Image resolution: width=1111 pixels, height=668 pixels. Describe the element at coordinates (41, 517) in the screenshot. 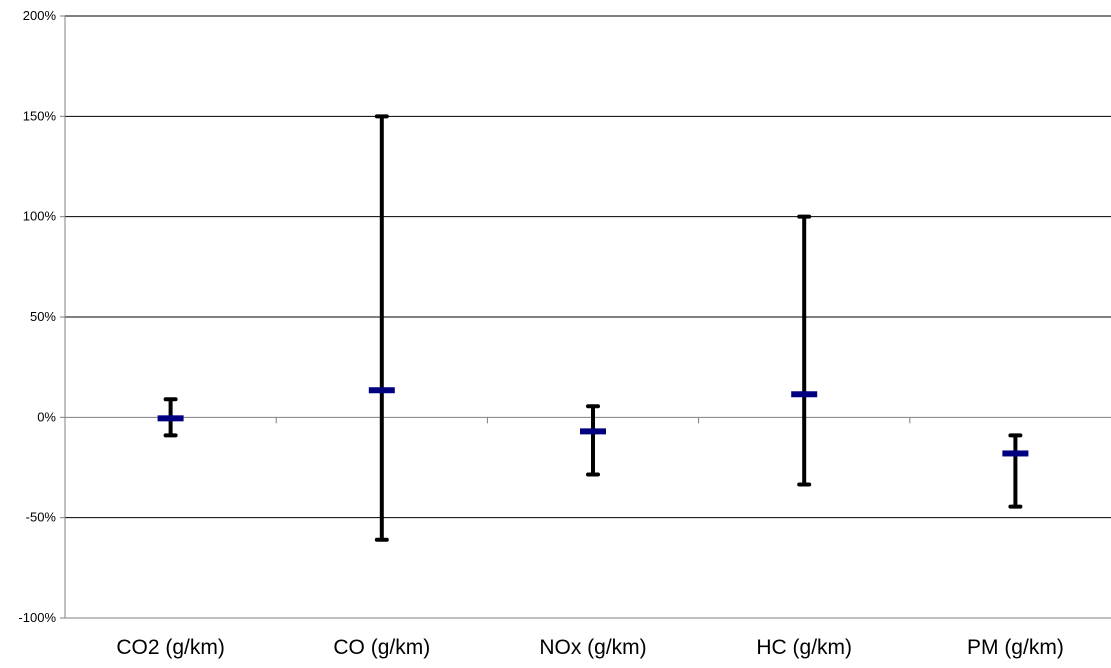

I see `y-tick-label: -50%` at that location.